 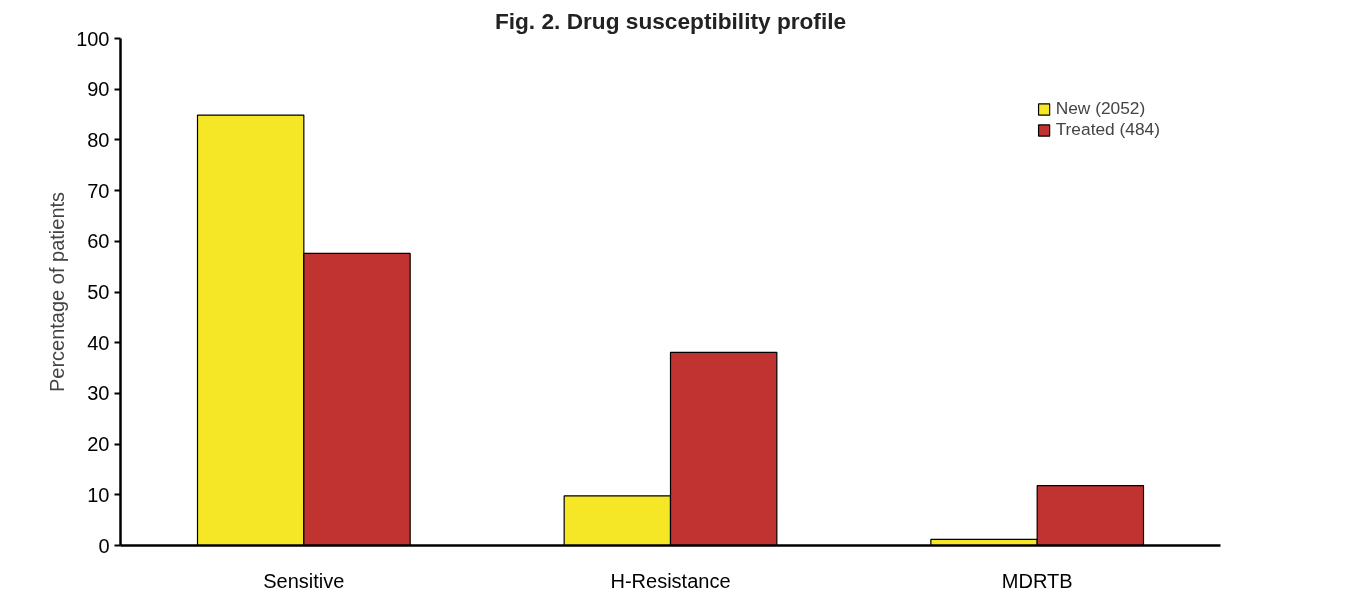 What do you see at coordinates (304, 580) in the screenshot?
I see `x-tick-label: Sensitive` at bounding box center [304, 580].